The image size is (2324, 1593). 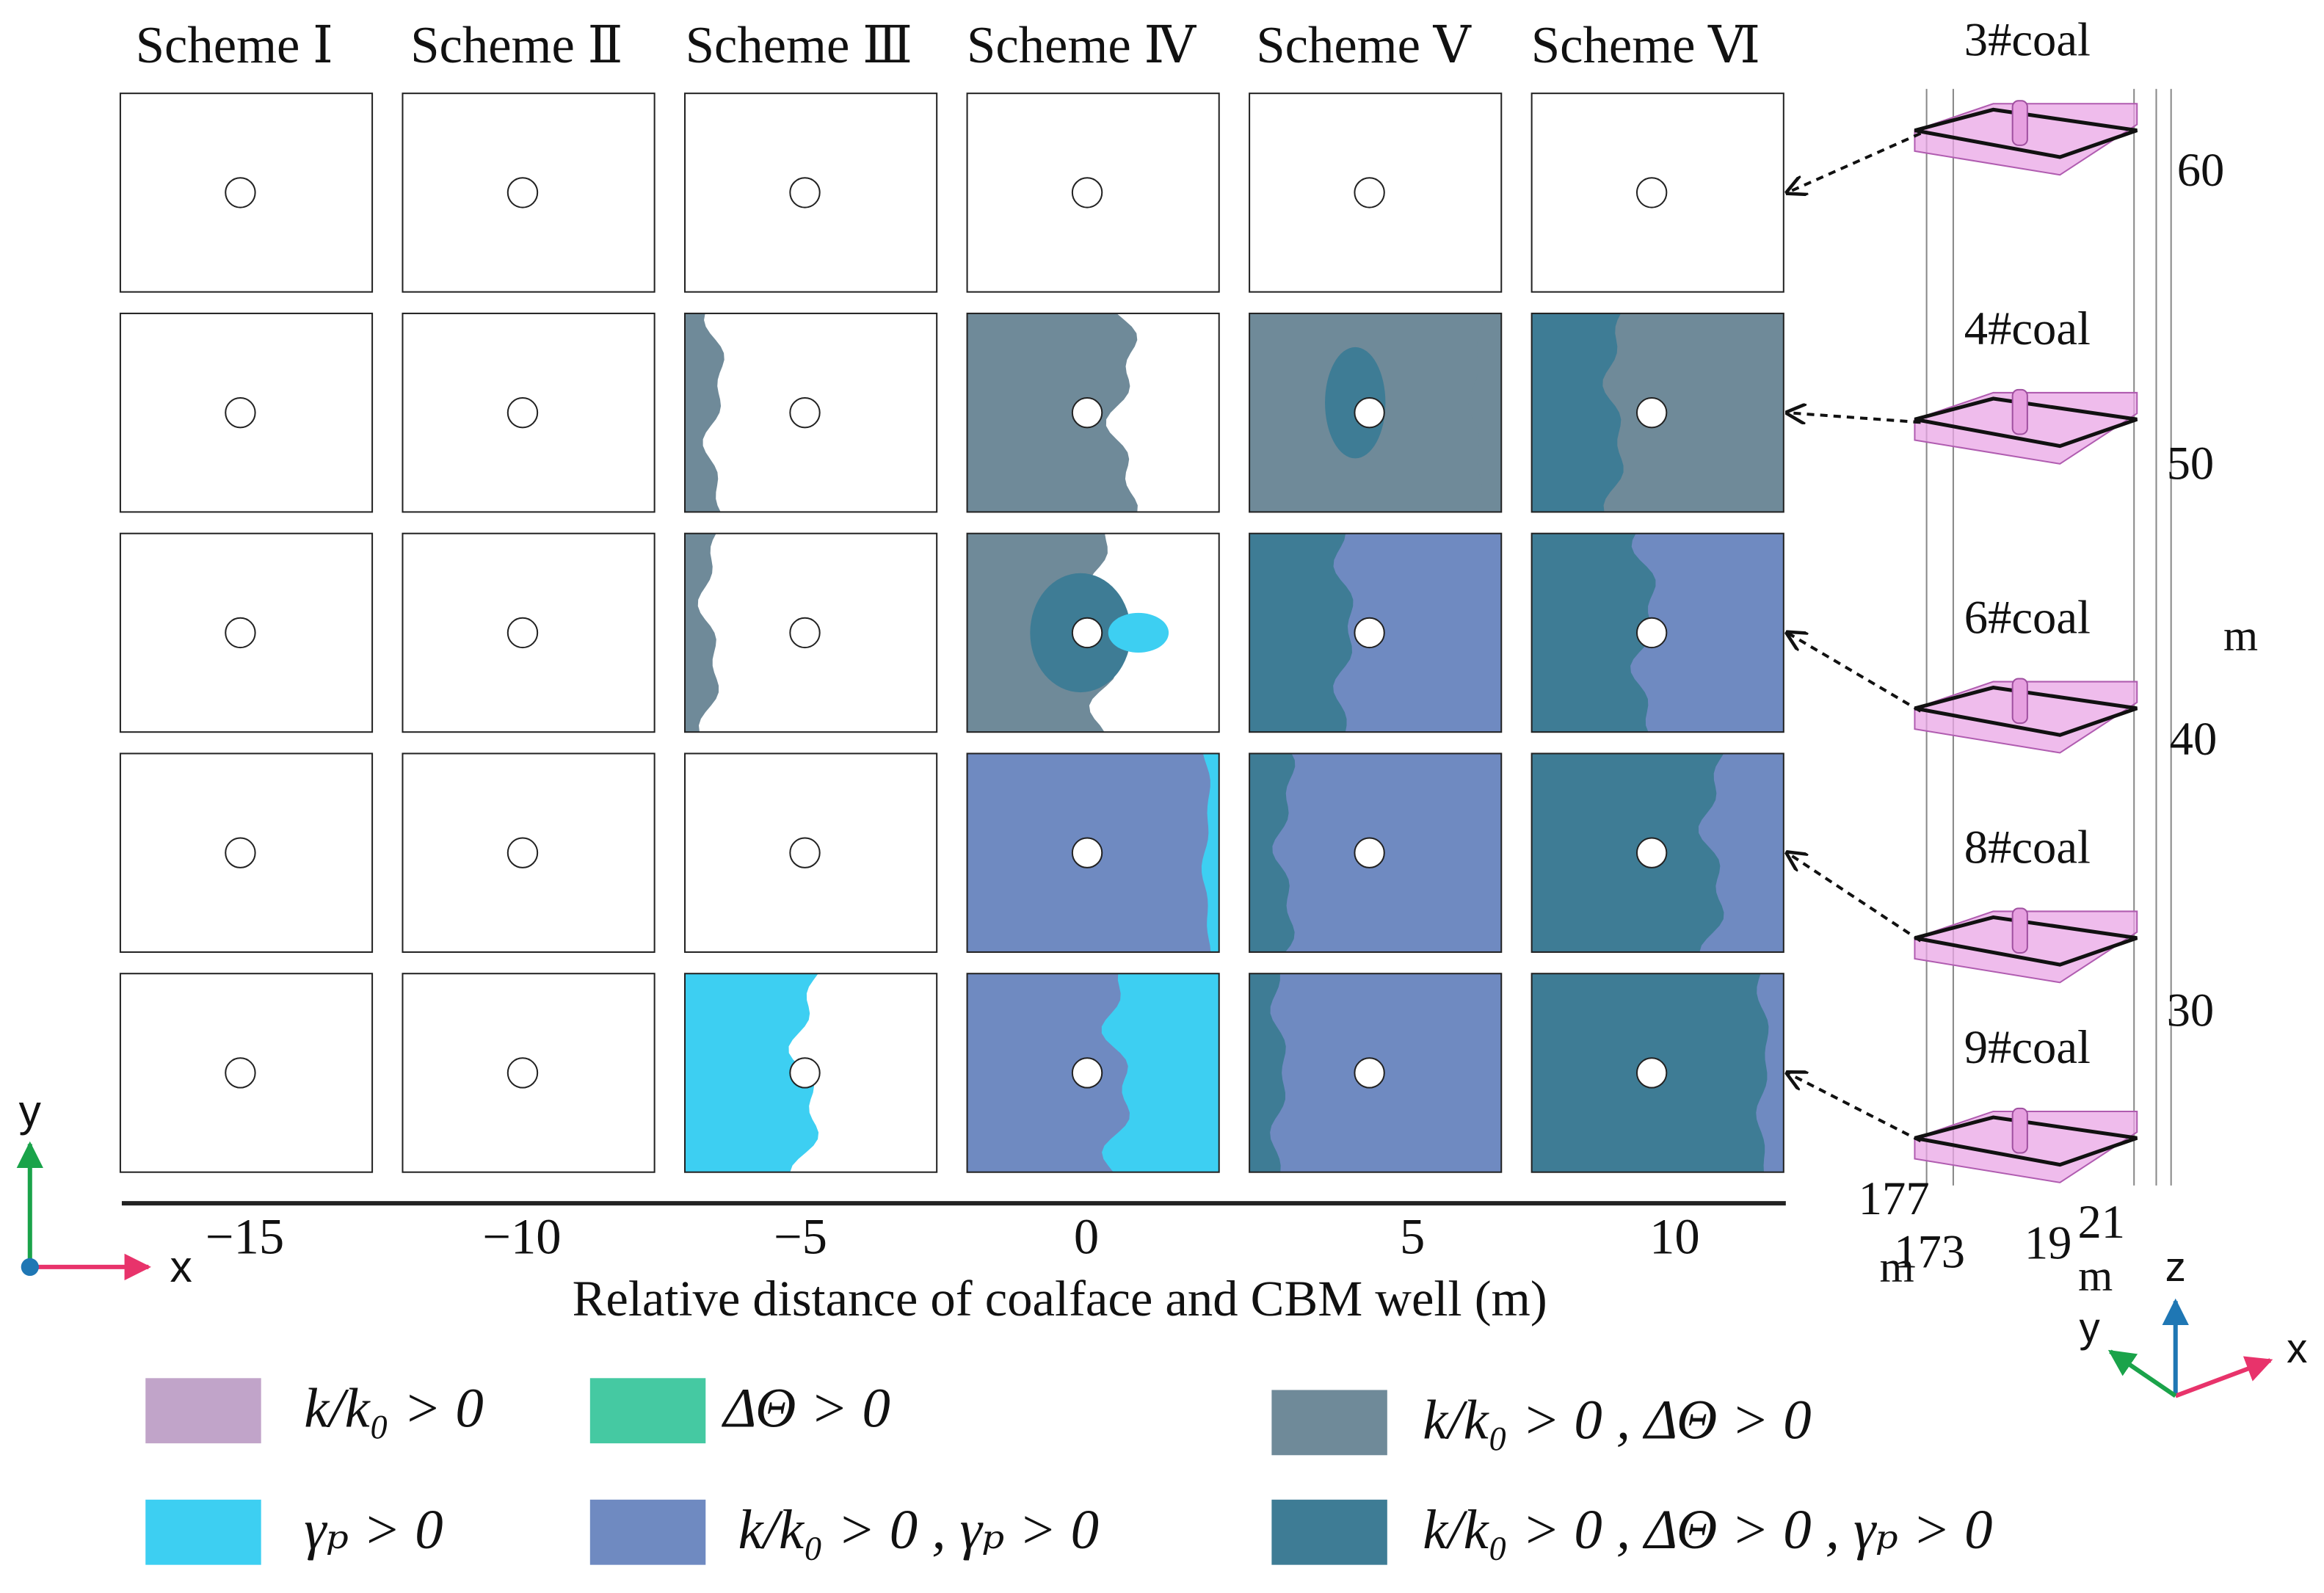 What do you see at coordinates (1645, 45) in the screenshot?
I see `column-title: Scheme Ⅵ` at bounding box center [1645, 45].